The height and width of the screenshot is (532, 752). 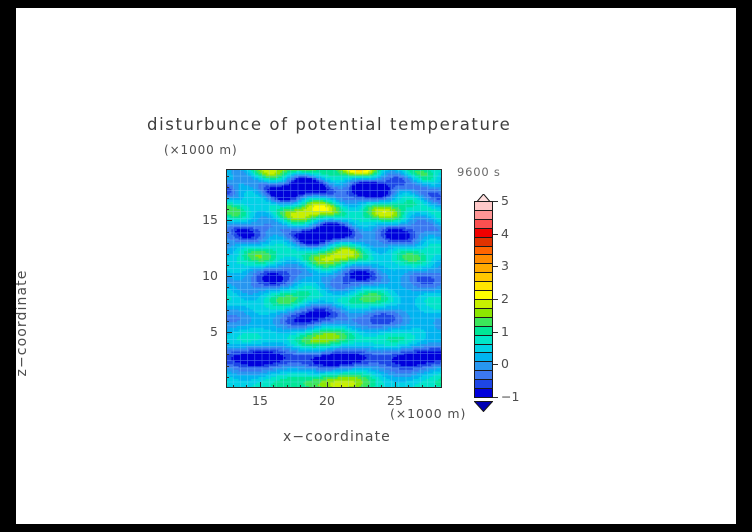 What do you see at coordinates (505, 331) in the screenshot?
I see `colorbar-tick-label: 1` at bounding box center [505, 331].